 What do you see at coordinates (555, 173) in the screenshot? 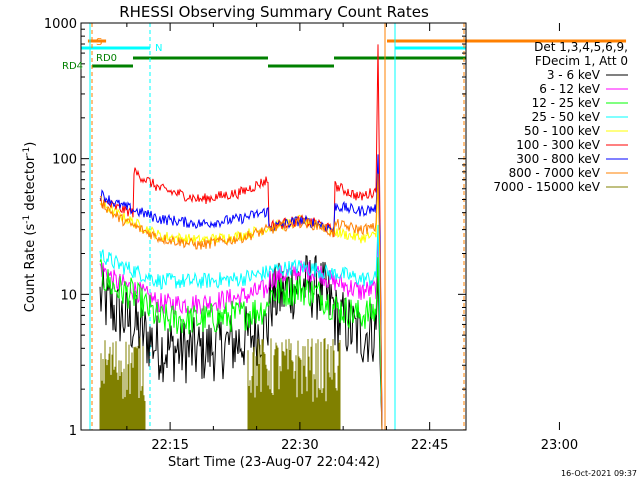
I see `legend-label: 800 - 7000 keV` at bounding box center [555, 173].